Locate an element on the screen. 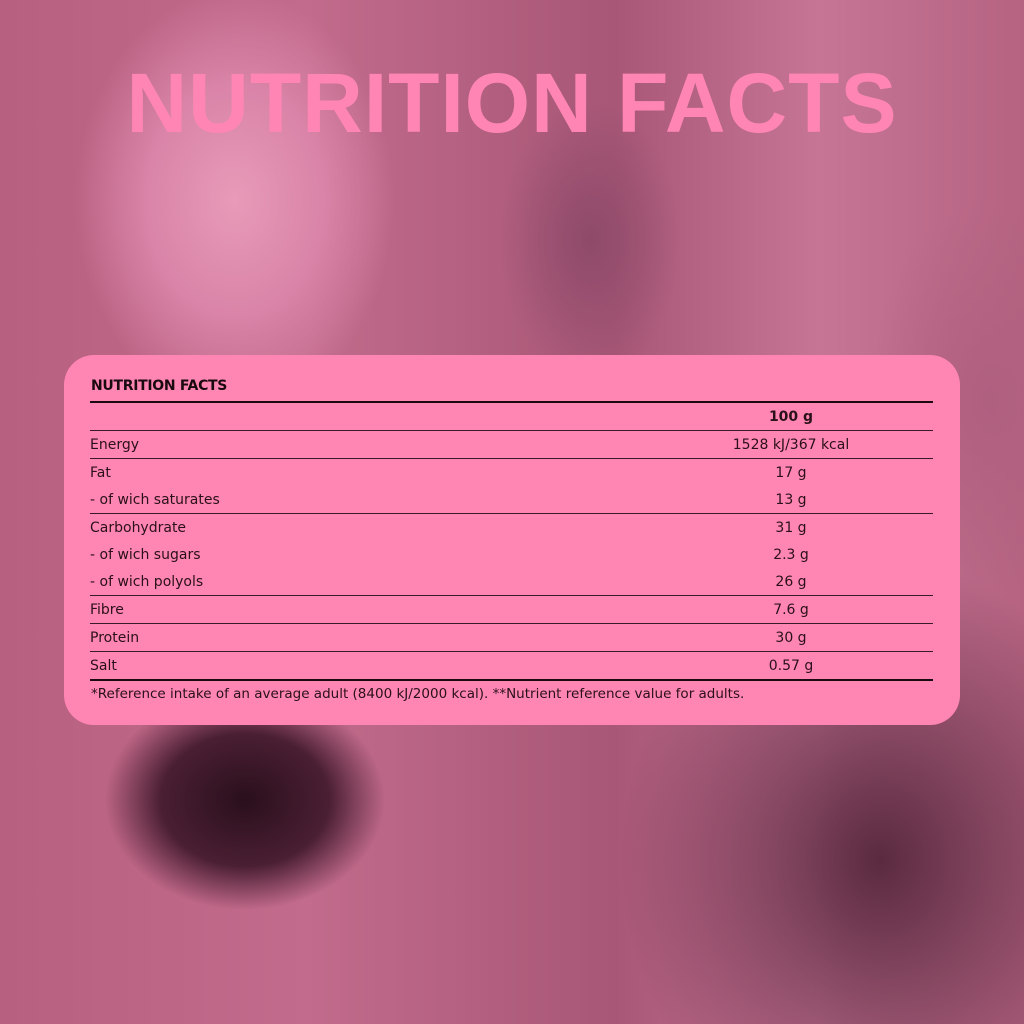 This screenshot has width=1024, height=1024. column-header: 100 g is located at coordinates (791, 416).